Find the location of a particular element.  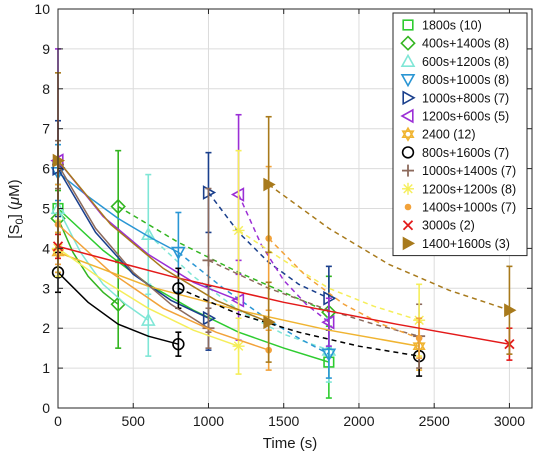

legend-entry: 1200s+1200s (8) is located at coordinates (459, 189).